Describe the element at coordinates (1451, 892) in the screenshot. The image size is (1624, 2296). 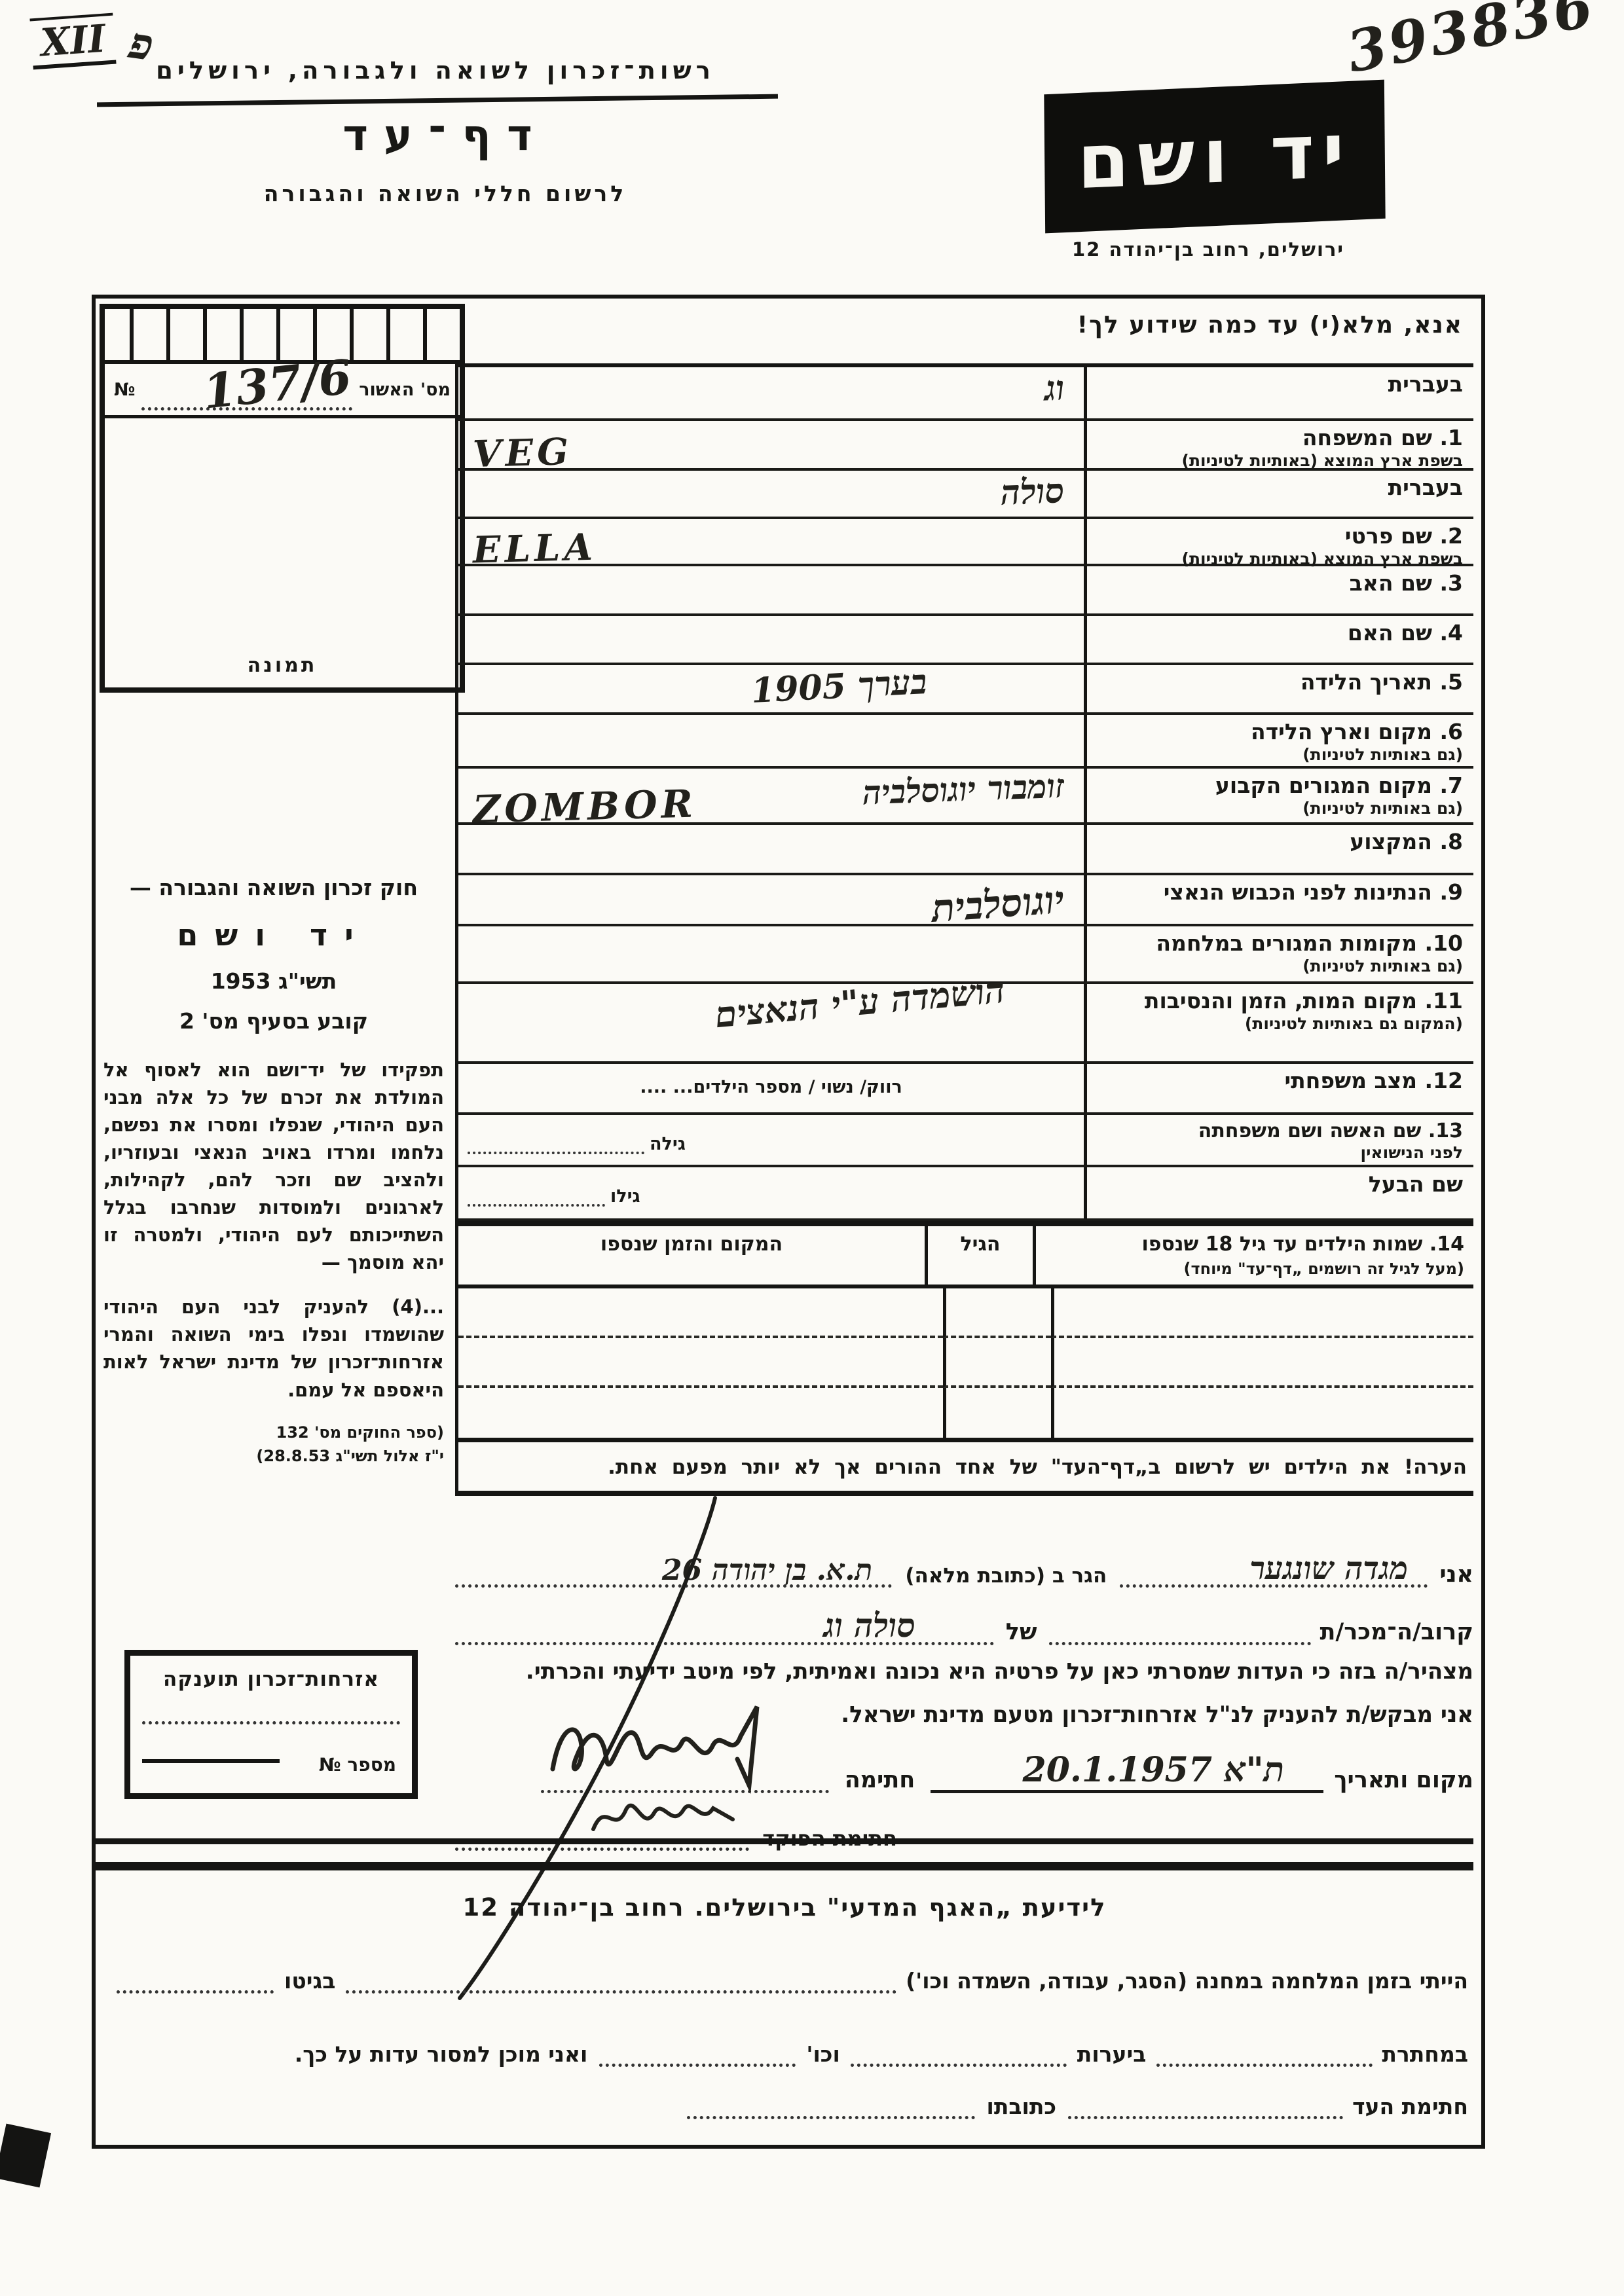
I see `field-number: 9.` at that location.